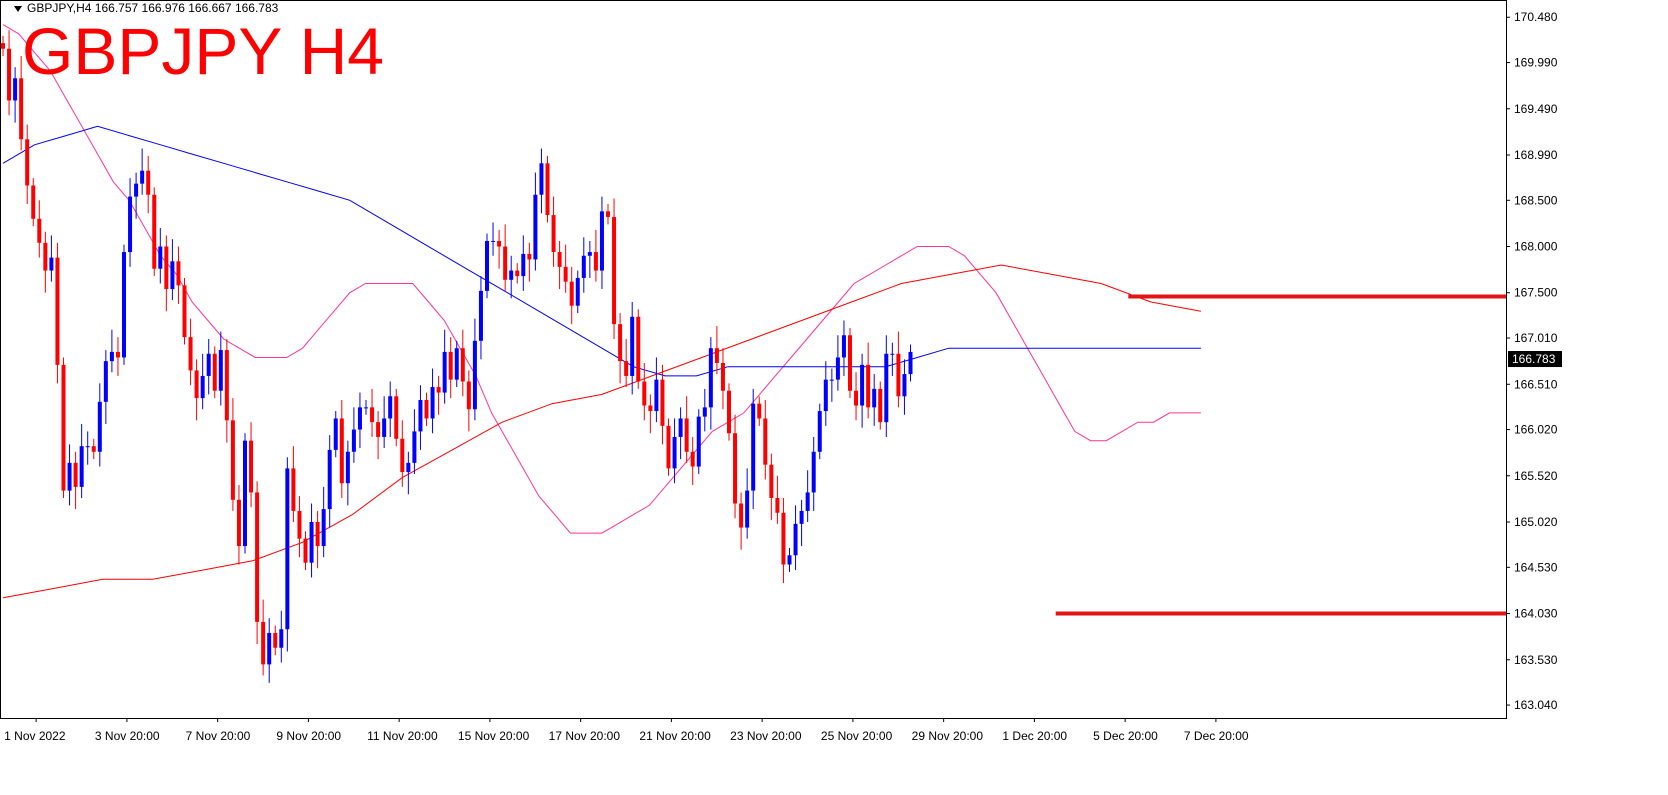  Describe the element at coordinates (1536, 63) in the screenshot. I see `y-tick-label: 169.990` at that location.